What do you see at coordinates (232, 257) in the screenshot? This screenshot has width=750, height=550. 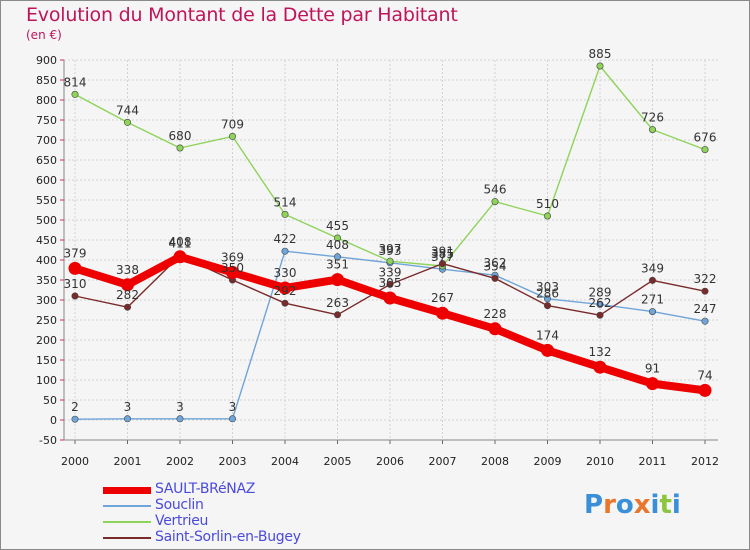 I see `data-label: 369` at bounding box center [232, 257].